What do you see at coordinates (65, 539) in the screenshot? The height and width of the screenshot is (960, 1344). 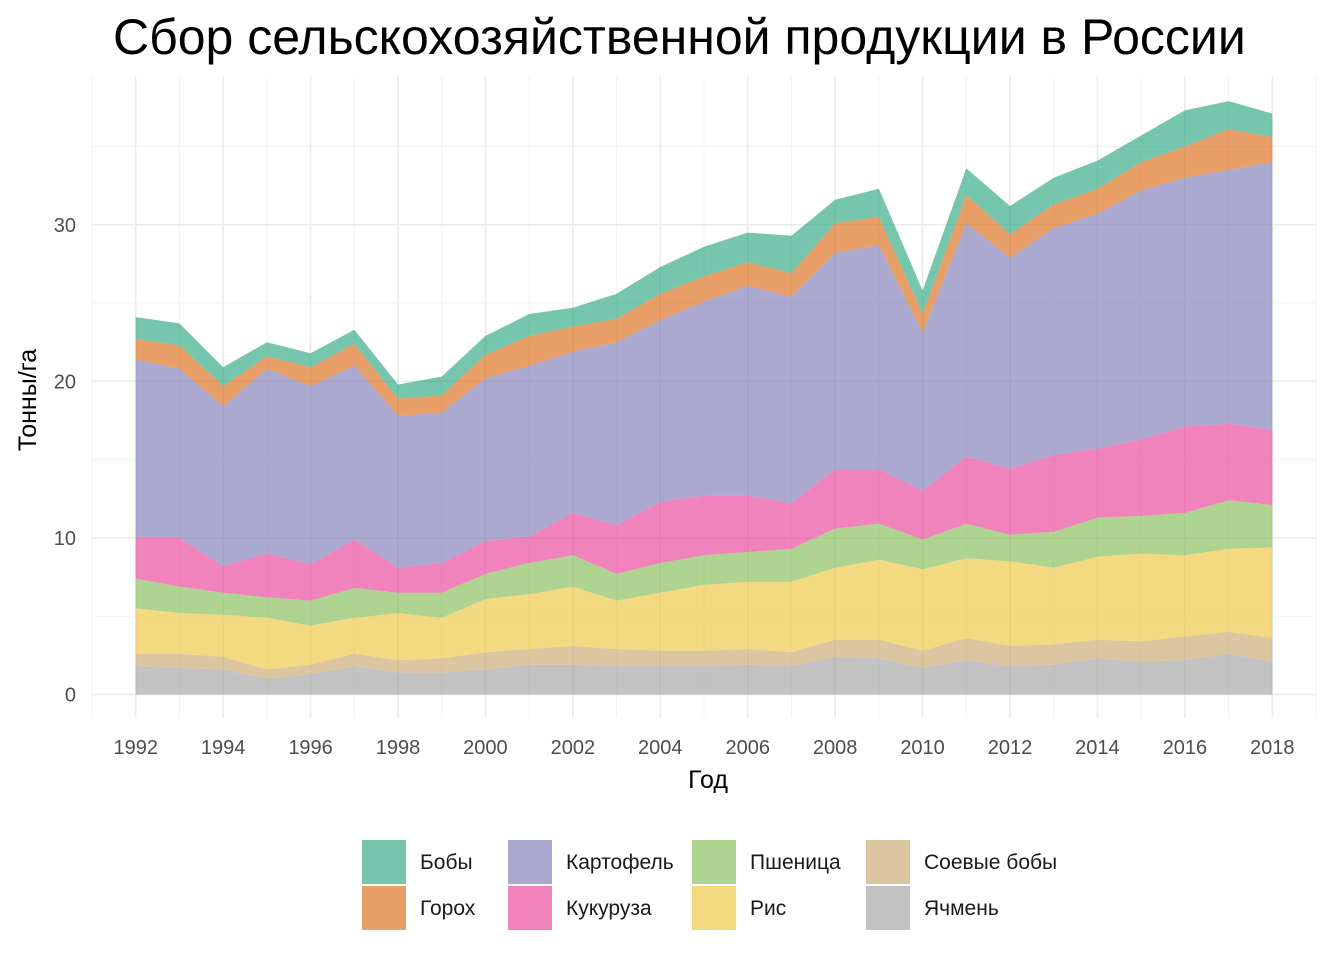 I see `y-tick-label: 10` at bounding box center [65, 539].